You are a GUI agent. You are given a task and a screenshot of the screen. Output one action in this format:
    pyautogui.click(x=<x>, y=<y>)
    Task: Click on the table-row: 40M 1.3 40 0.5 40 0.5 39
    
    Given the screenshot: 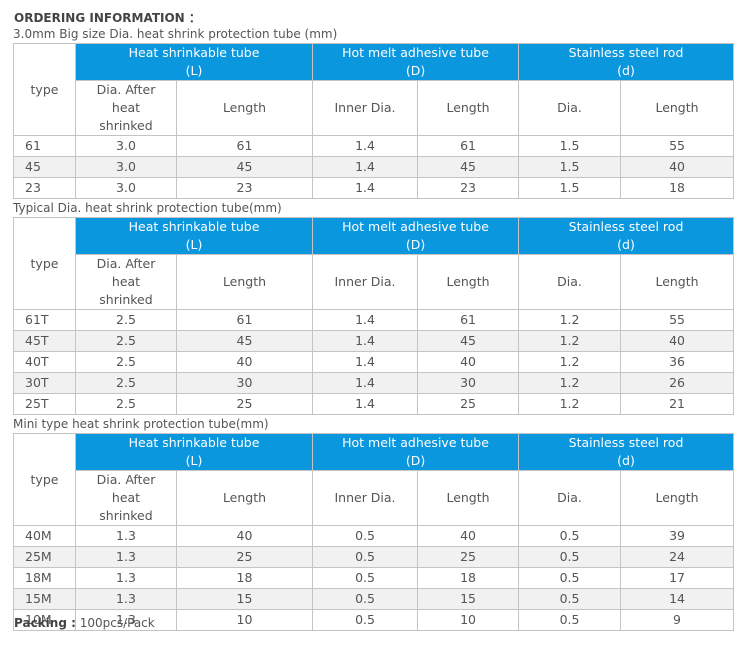 What is the action you would take?
    pyautogui.click(x=374, y=536)
    